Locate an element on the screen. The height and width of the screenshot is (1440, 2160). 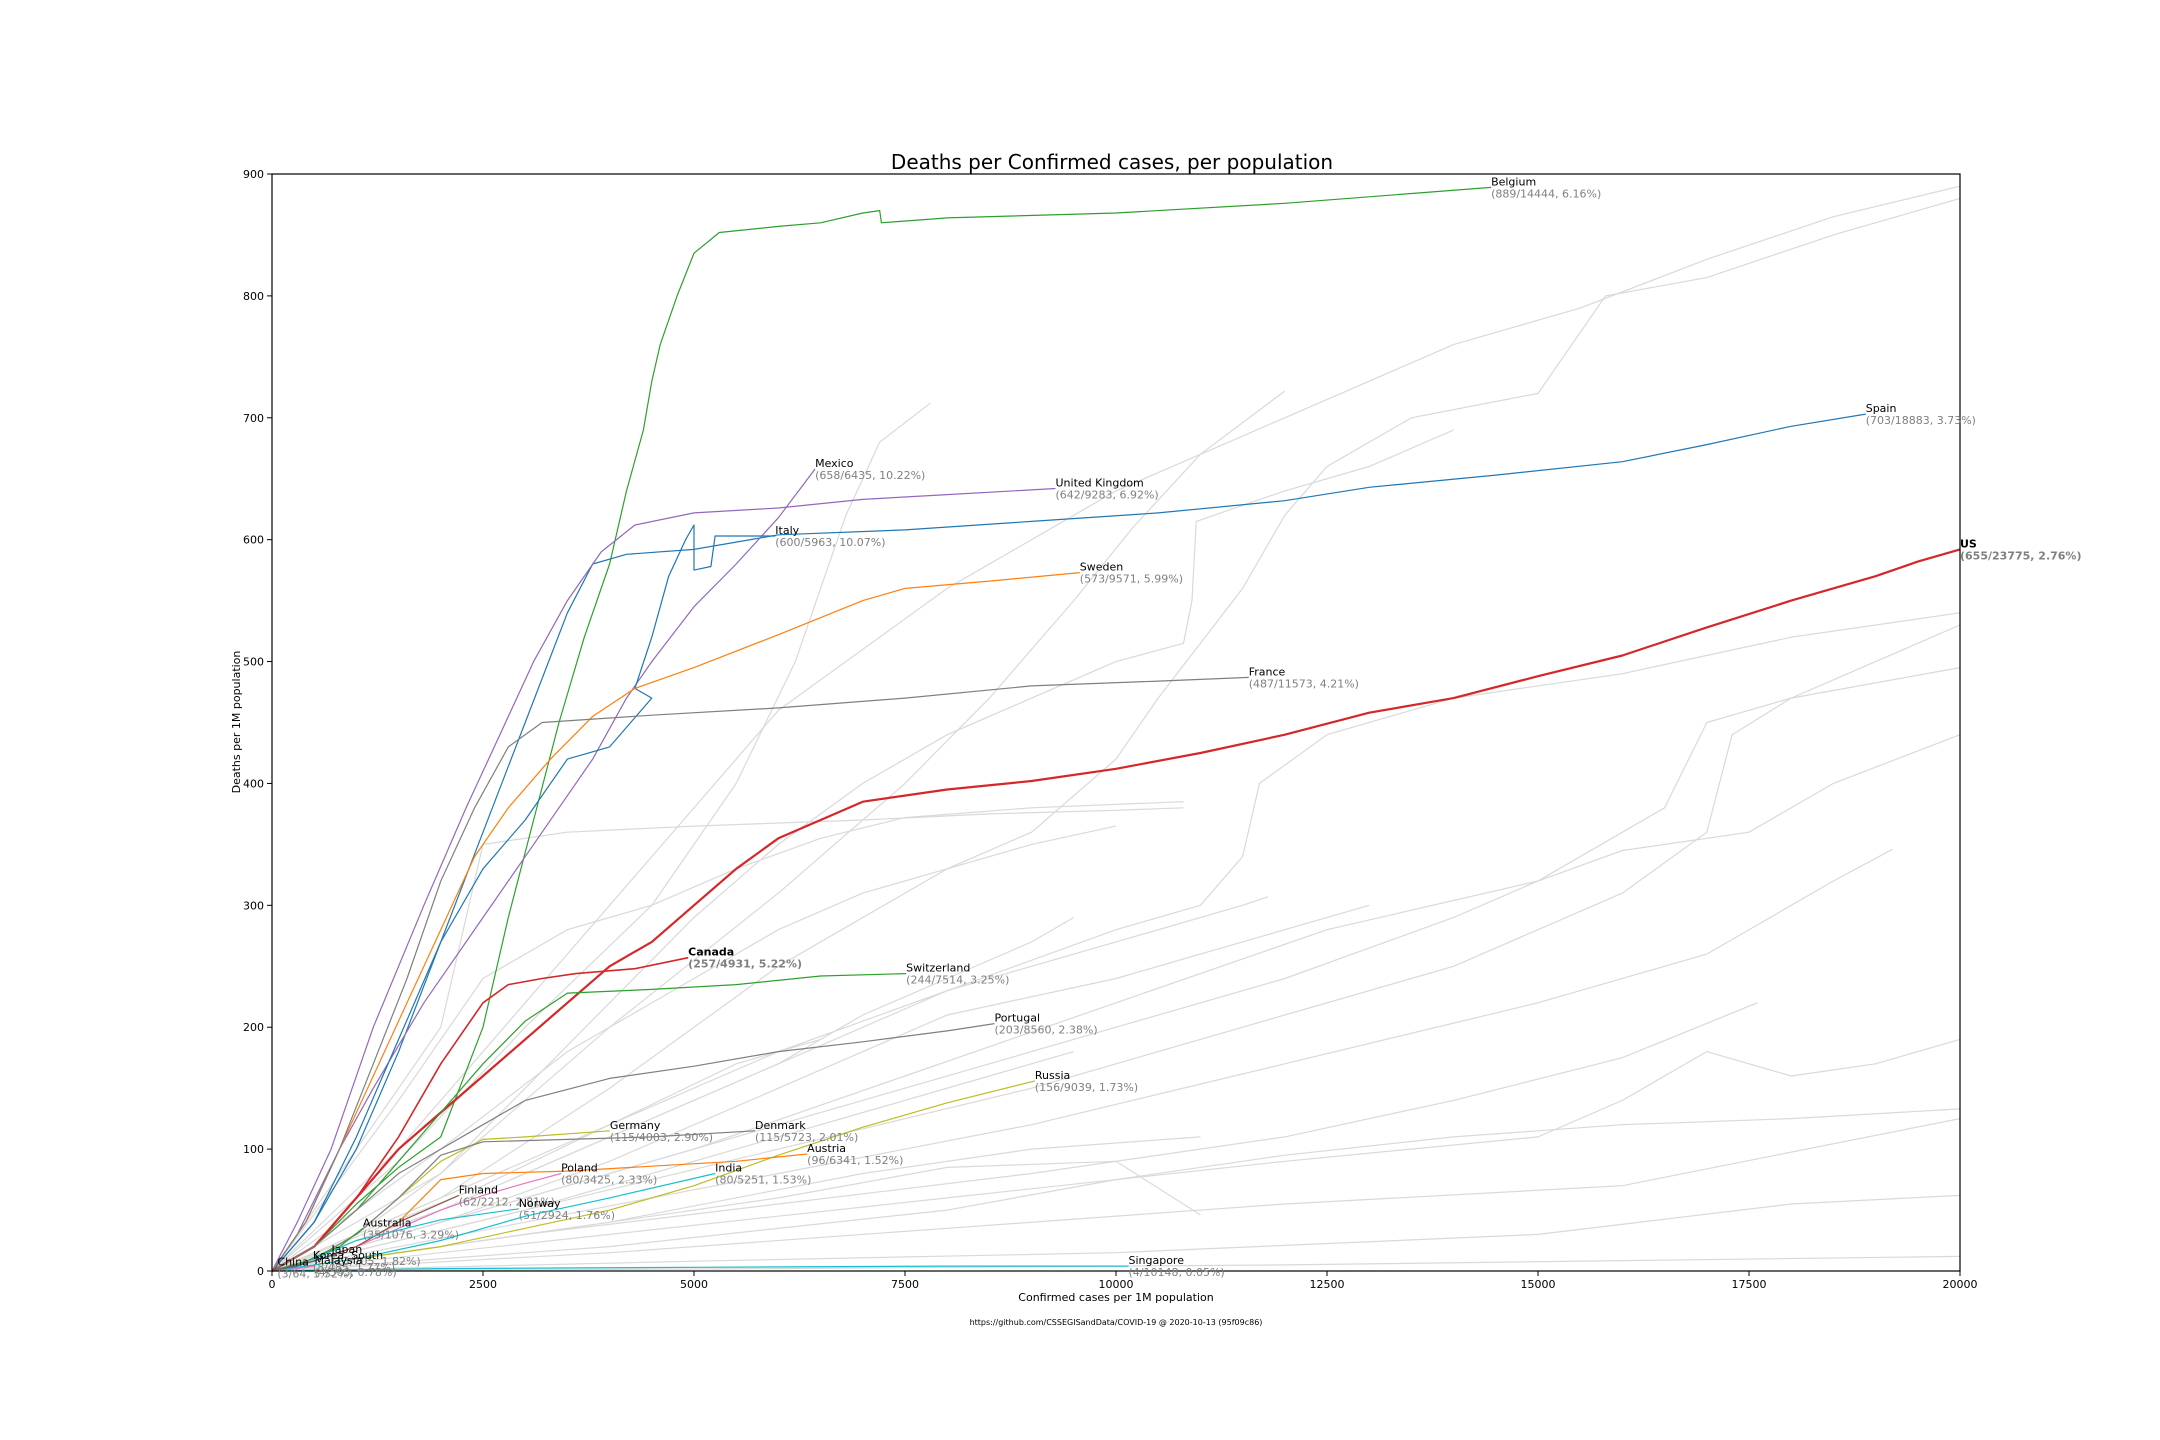
series-line-canada is located at coordinates (480, 1114).